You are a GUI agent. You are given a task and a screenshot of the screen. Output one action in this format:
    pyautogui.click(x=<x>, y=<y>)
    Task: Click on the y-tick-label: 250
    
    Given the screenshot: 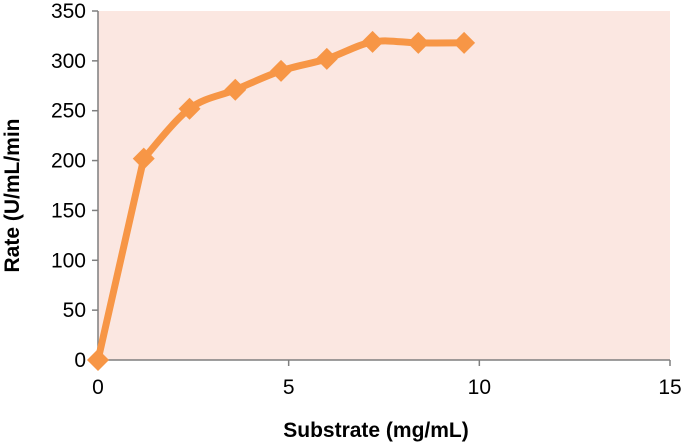 What is the action you would take?
    pyautogui.click(x=68, y=111)
    